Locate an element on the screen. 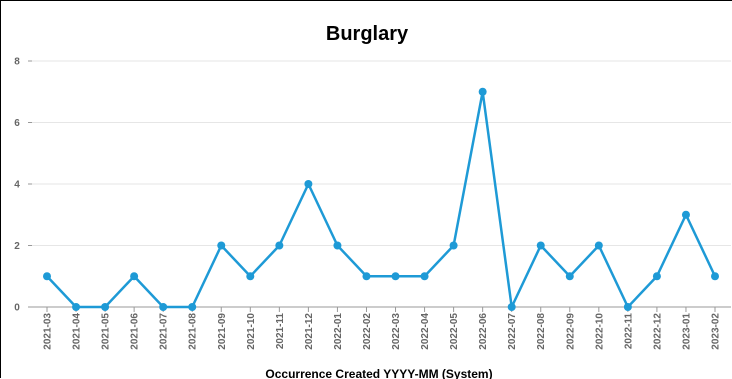  x-tick-label: 2022-01 is located at coordinates (338, 331).